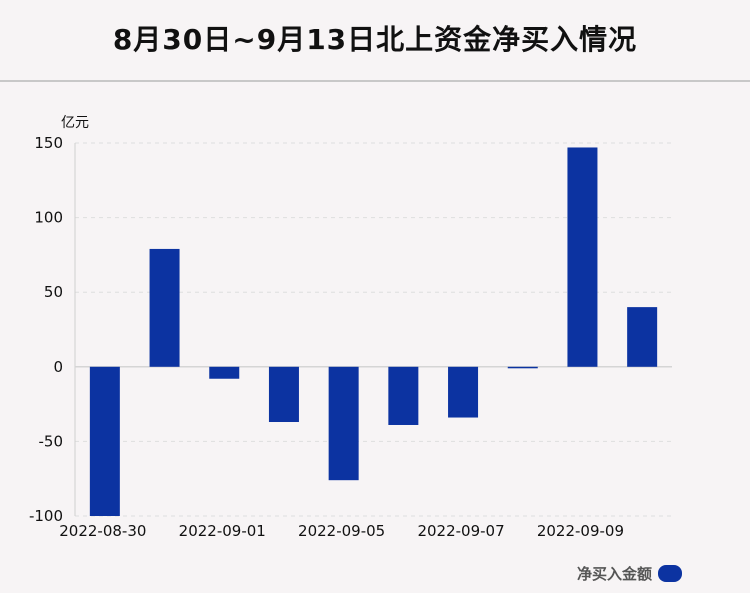 This screenshot has width=750, height=593. I want to click on y-tick-labels: 150 100 50 0 -50 -100, so click(46, 329).